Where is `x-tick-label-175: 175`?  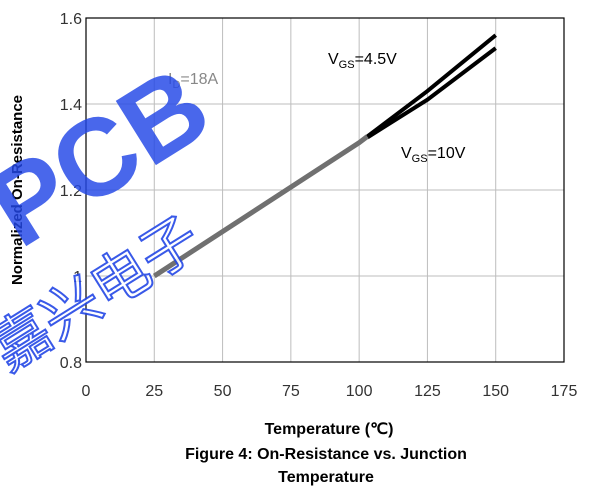
x-tick-label-175: 175 is located at coordinates (564, 391).